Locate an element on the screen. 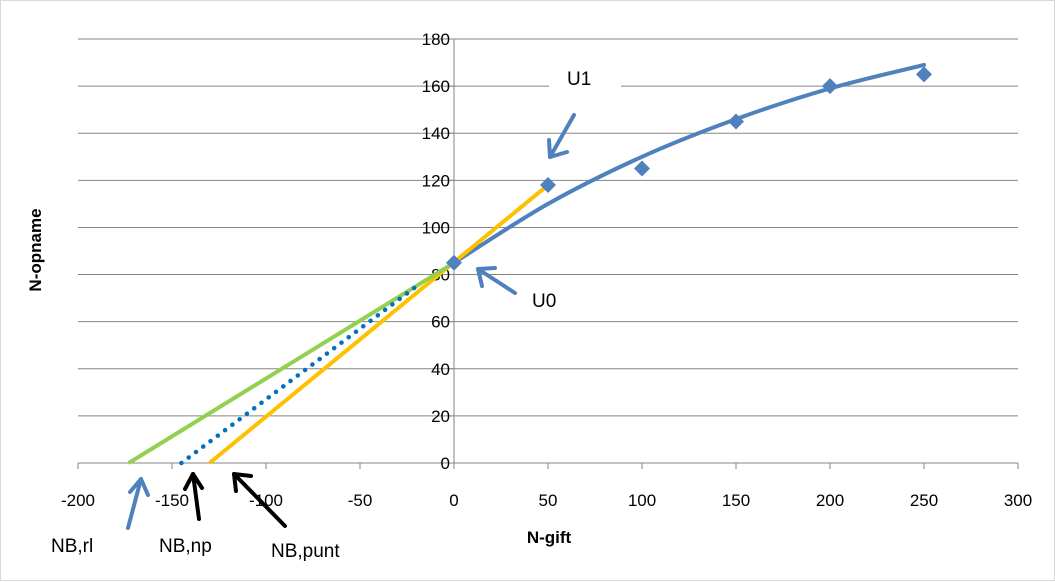  x-tick-label: 0 is located at coordinates (453, 500).